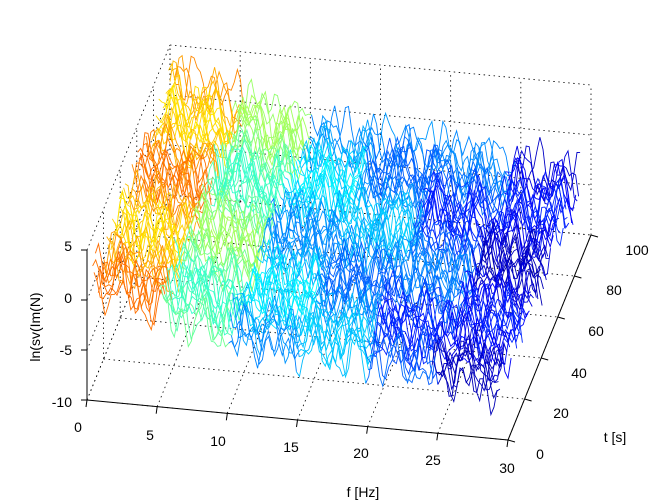 This screenshot has width=672, height=504. What do you see at coordinates (363, 492) in the screenshot?
I see `x-axis-label: f [Hz]` at bounding box center [363, 492].